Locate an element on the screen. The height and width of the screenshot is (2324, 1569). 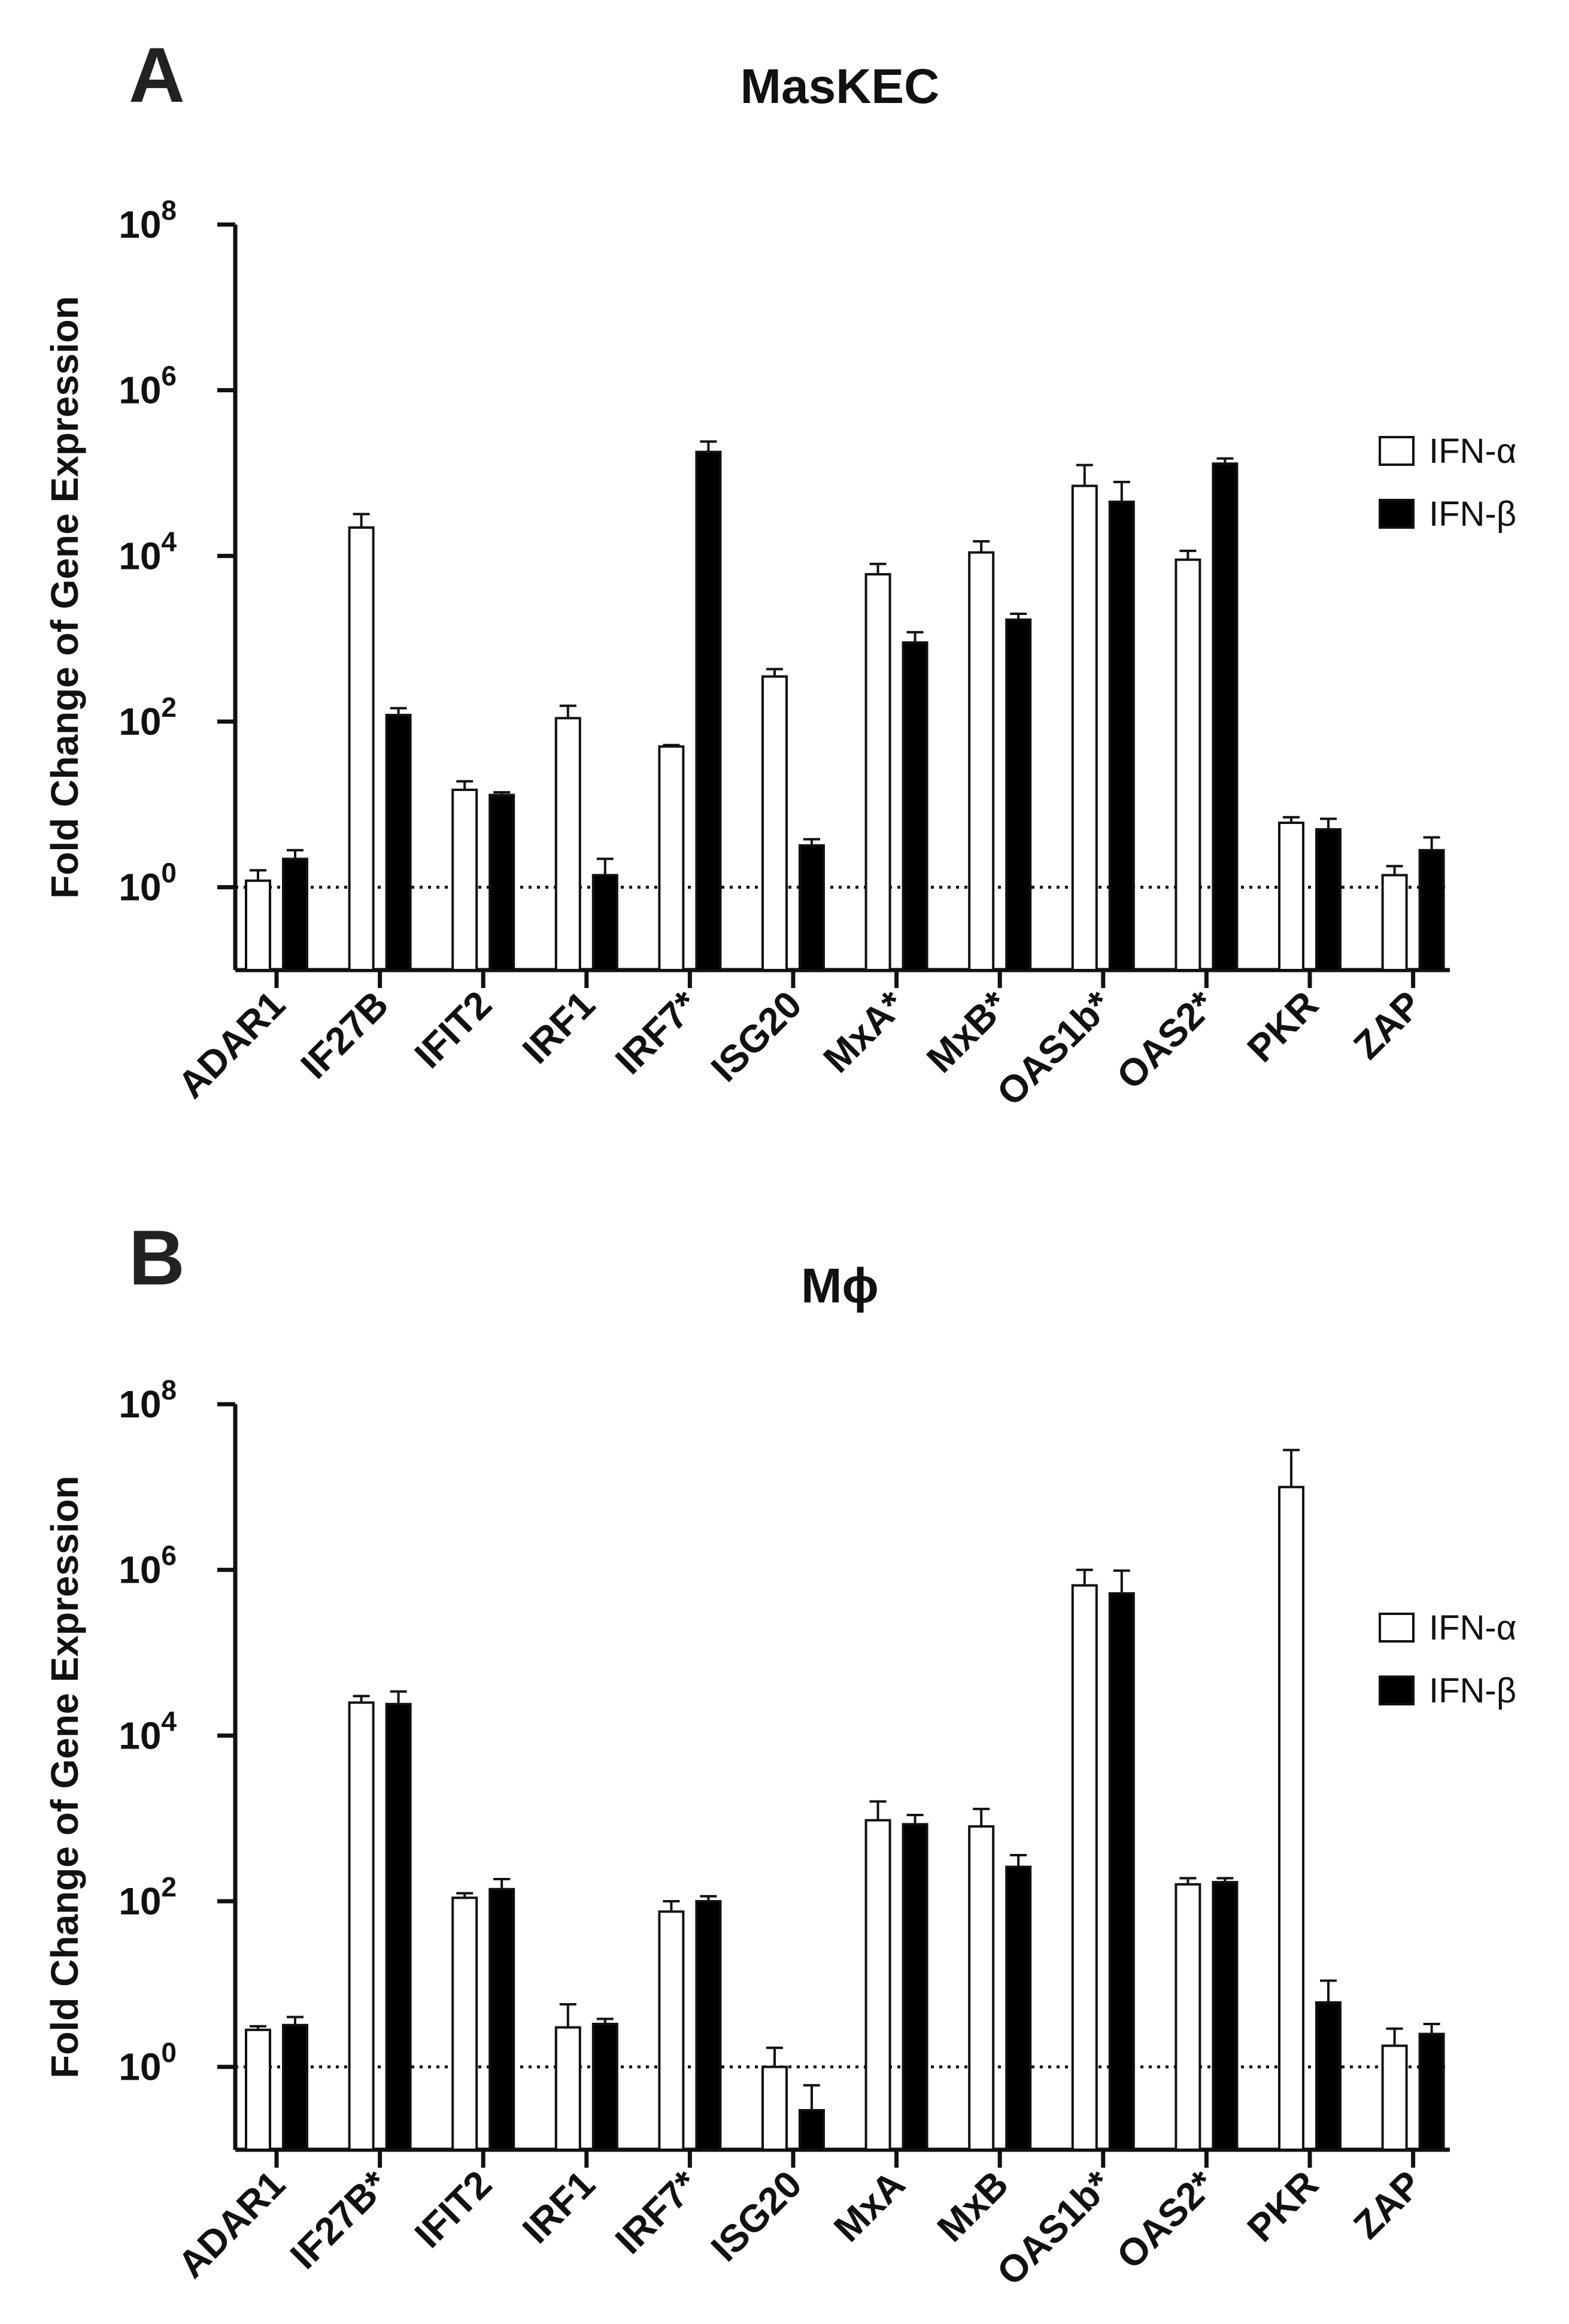
panel-a-category-label: OAS2* is located at coordinates (1166, 1040).